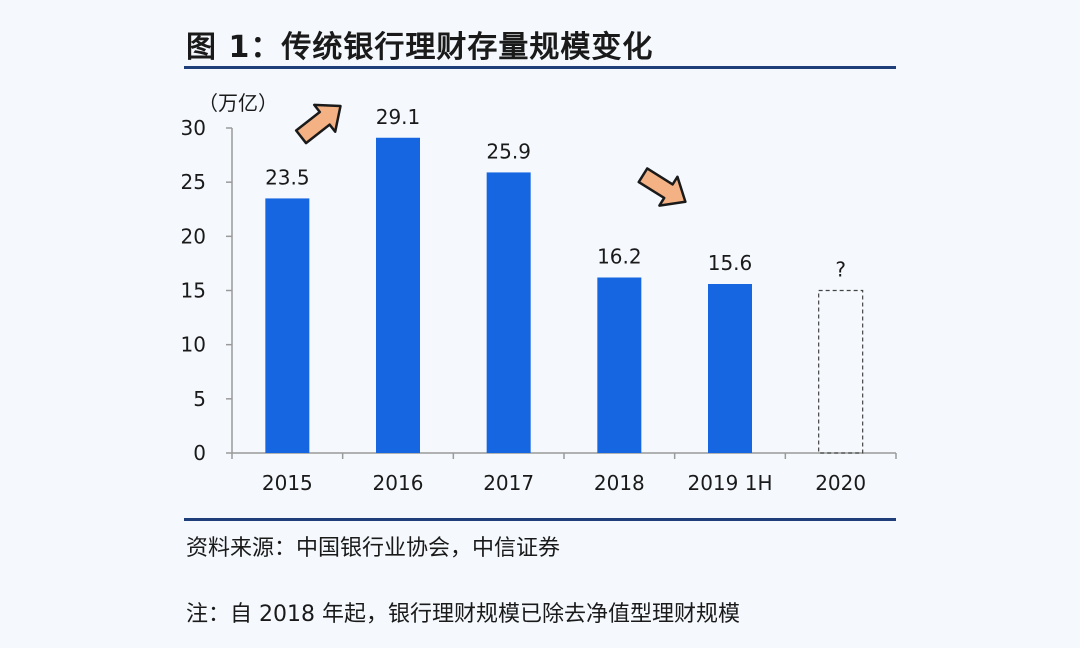 Image resolution: width=1080 pixels, height=648 pixels. Describe the element at coordinates (619, 483) in the screenshot. I see `x-tick-label: 2018` at that location.